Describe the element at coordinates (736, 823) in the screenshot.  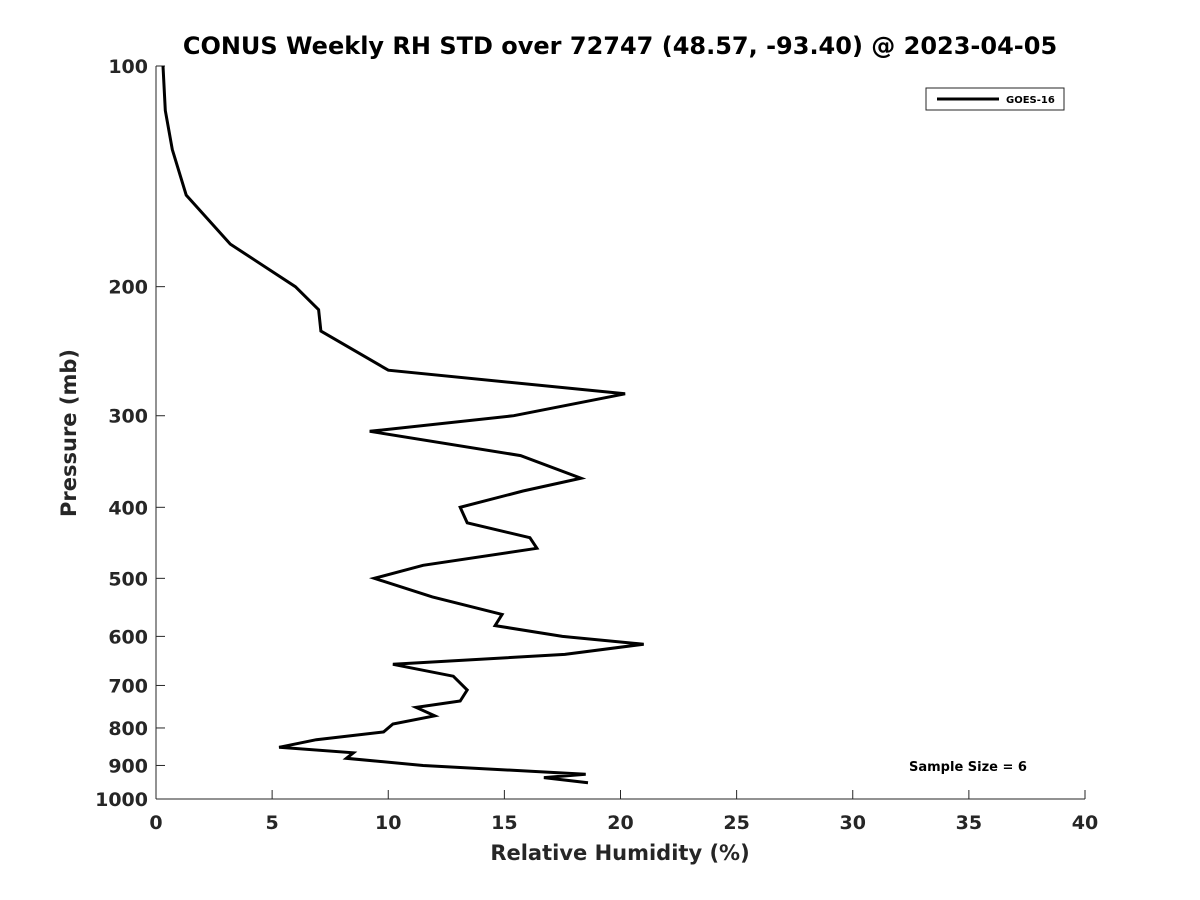
I see `x-tick-label: 25` at that location.